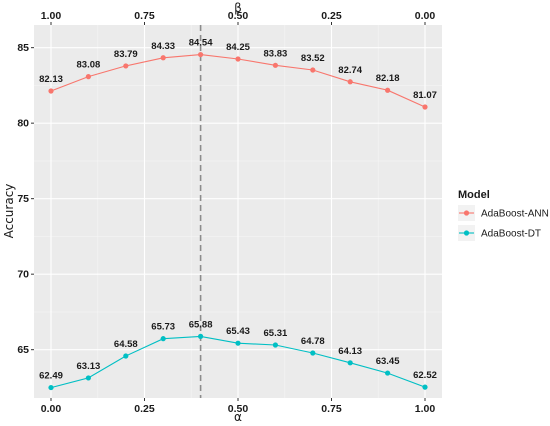 This screenshot has height=426, width=550. Describe the element at coordinates (350, 351) in the screenshot. I see `data-label: 64.13` at that location.